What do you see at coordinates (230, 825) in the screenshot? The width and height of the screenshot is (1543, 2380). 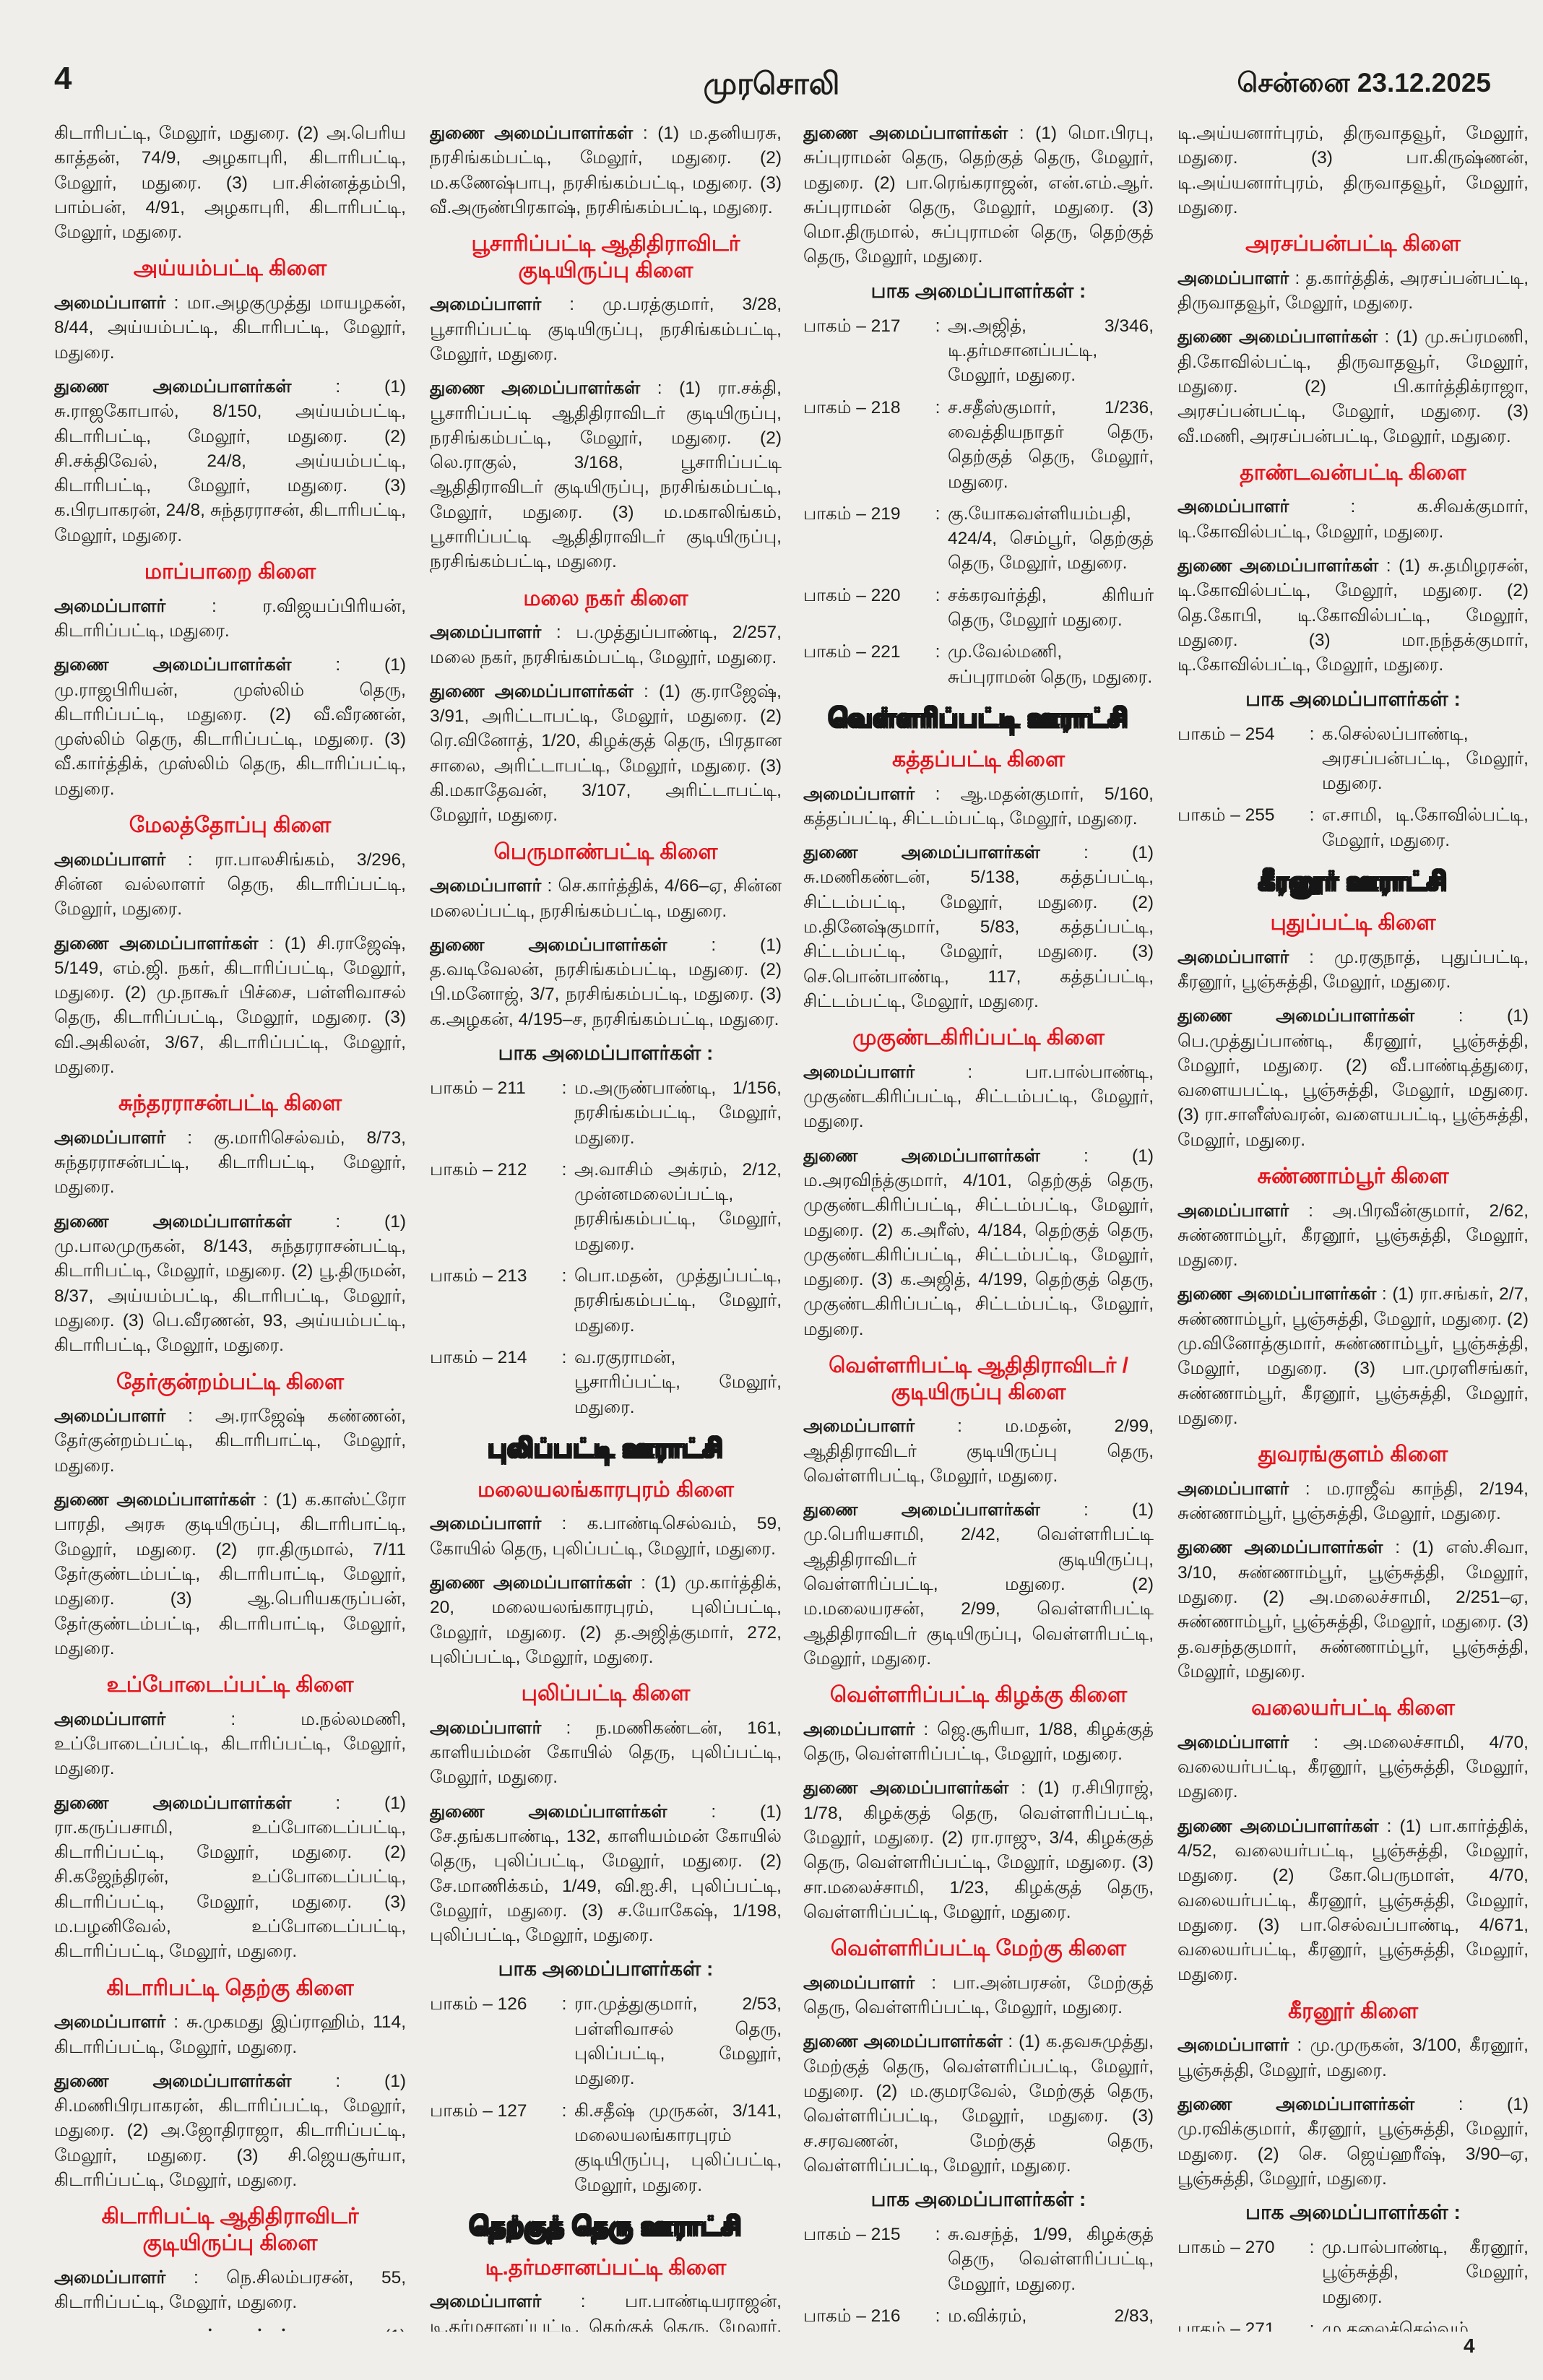 I see `branch-heading: மேலத்தோப்பு கிளை` at bounding box center [230, 825].